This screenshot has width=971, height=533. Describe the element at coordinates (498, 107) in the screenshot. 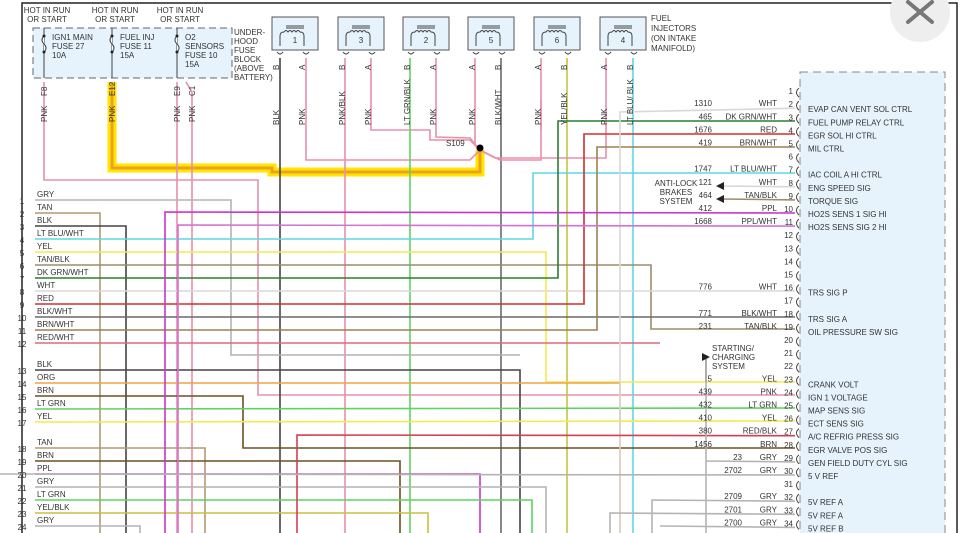

I see `injector-wire-color: BLK/WHT` at that location.